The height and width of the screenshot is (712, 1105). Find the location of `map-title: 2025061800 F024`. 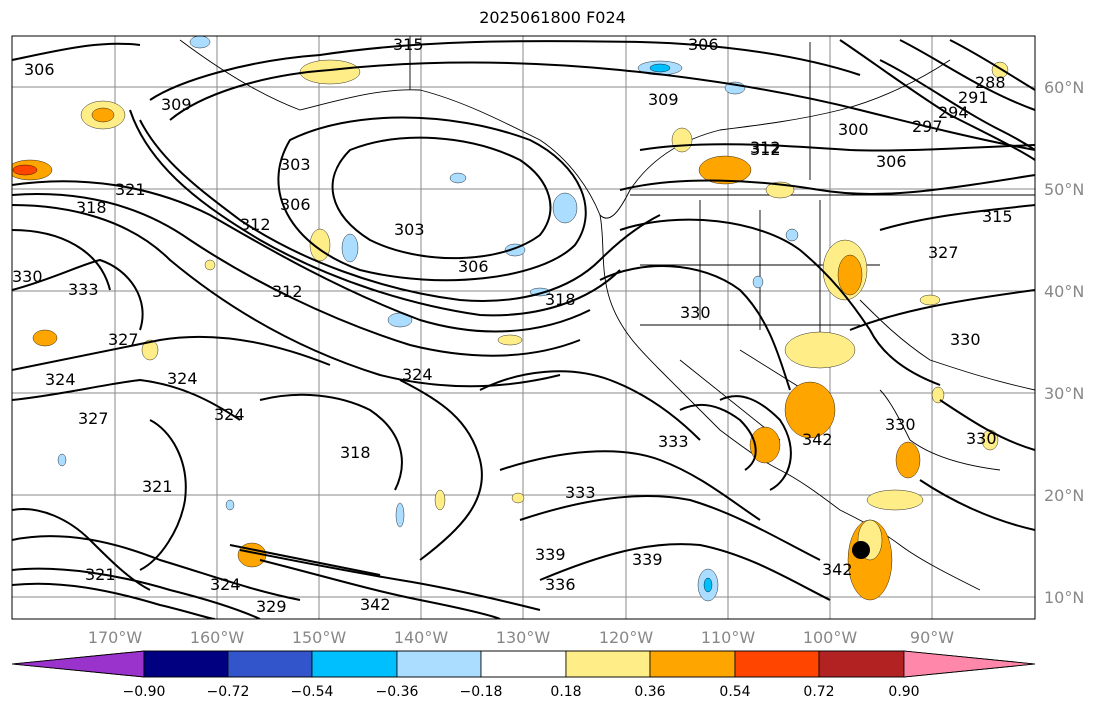

map-title: 2025061800 F024 is located at coordinates (552, 17).